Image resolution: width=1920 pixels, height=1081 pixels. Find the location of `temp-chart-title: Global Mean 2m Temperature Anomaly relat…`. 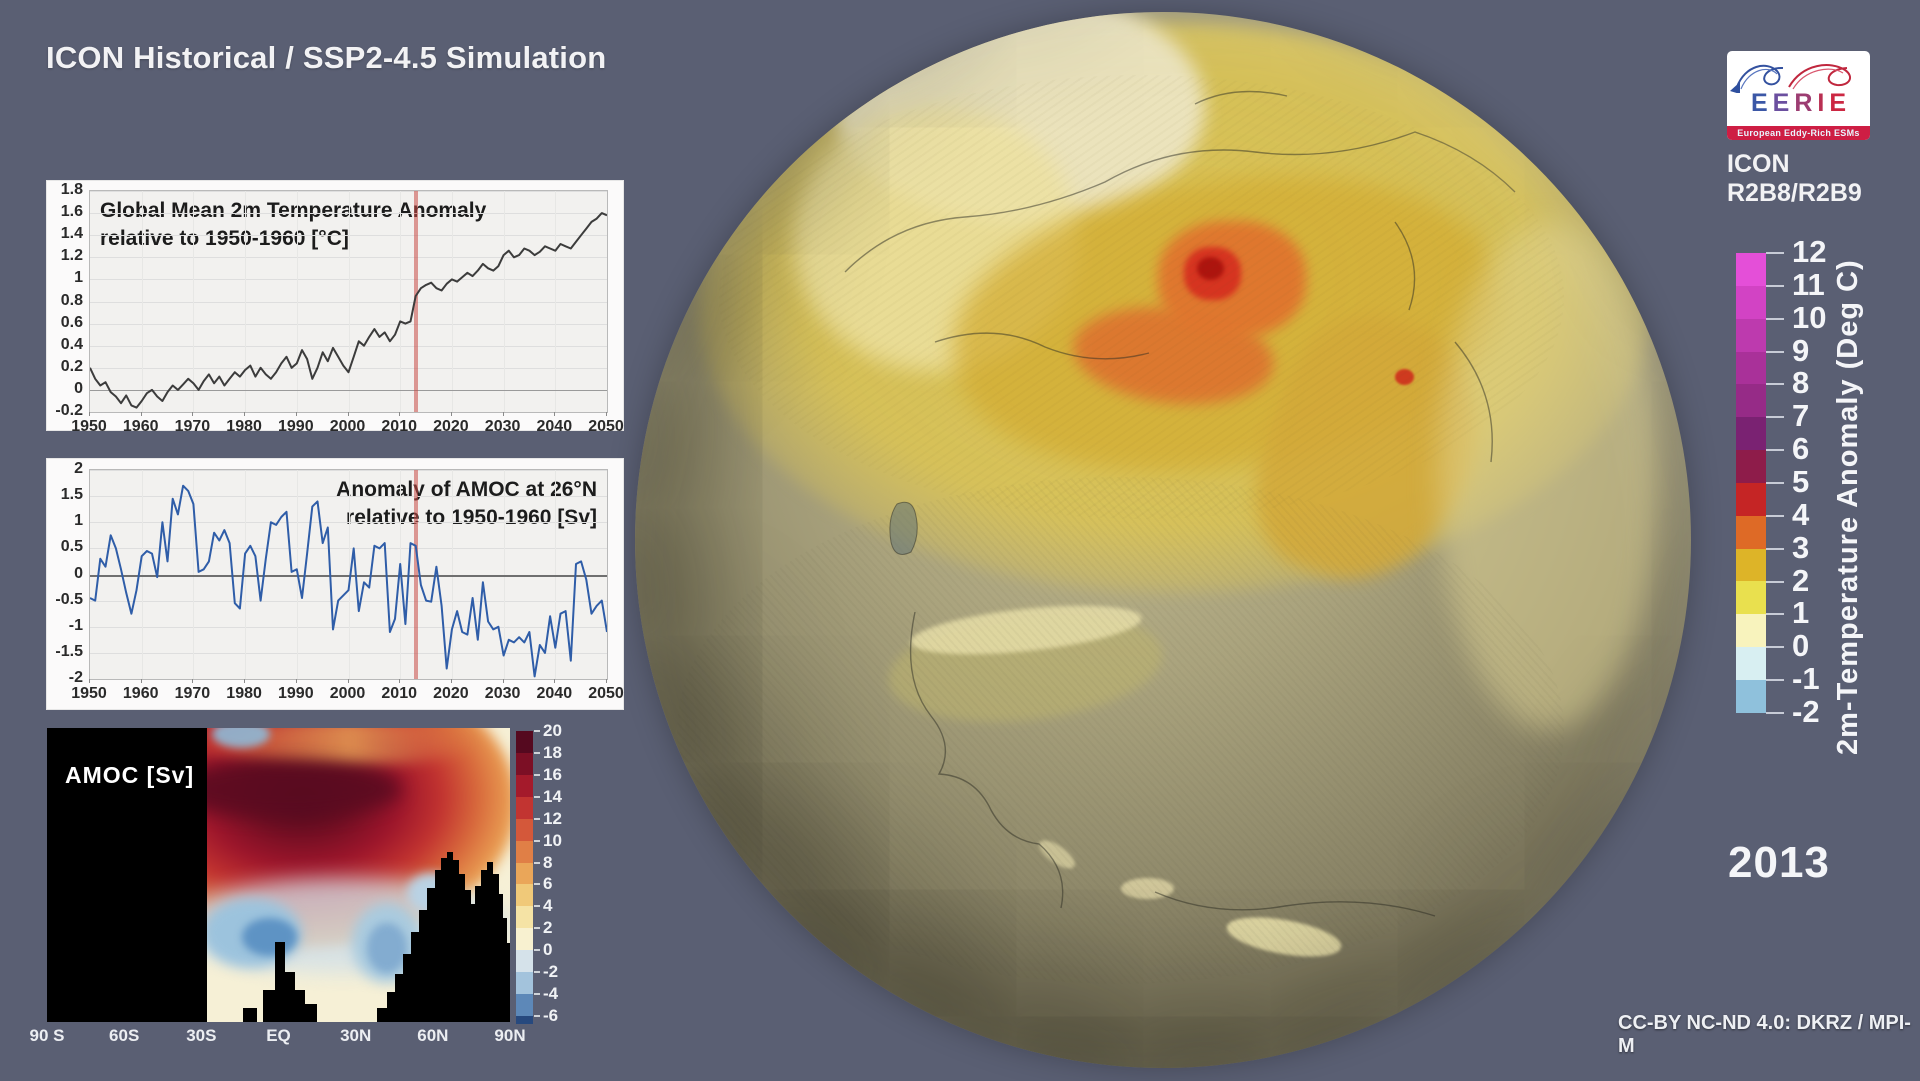

temp-chart-title: Global Mean 2m Temperature Anomaly relat… is located at coordinates (293, 225).